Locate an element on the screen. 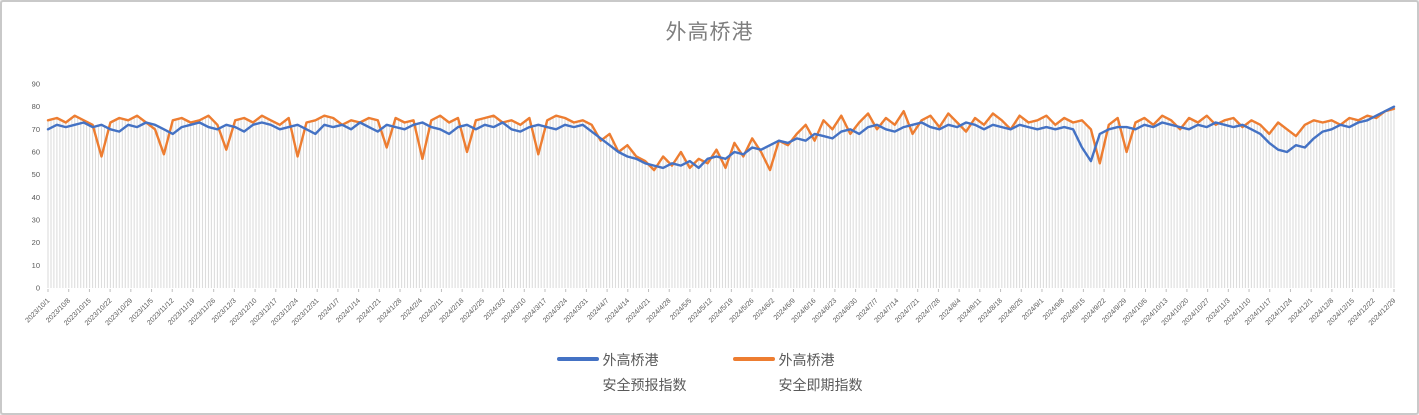  y-axis-label: 60 is located at coordinates (36, 152).